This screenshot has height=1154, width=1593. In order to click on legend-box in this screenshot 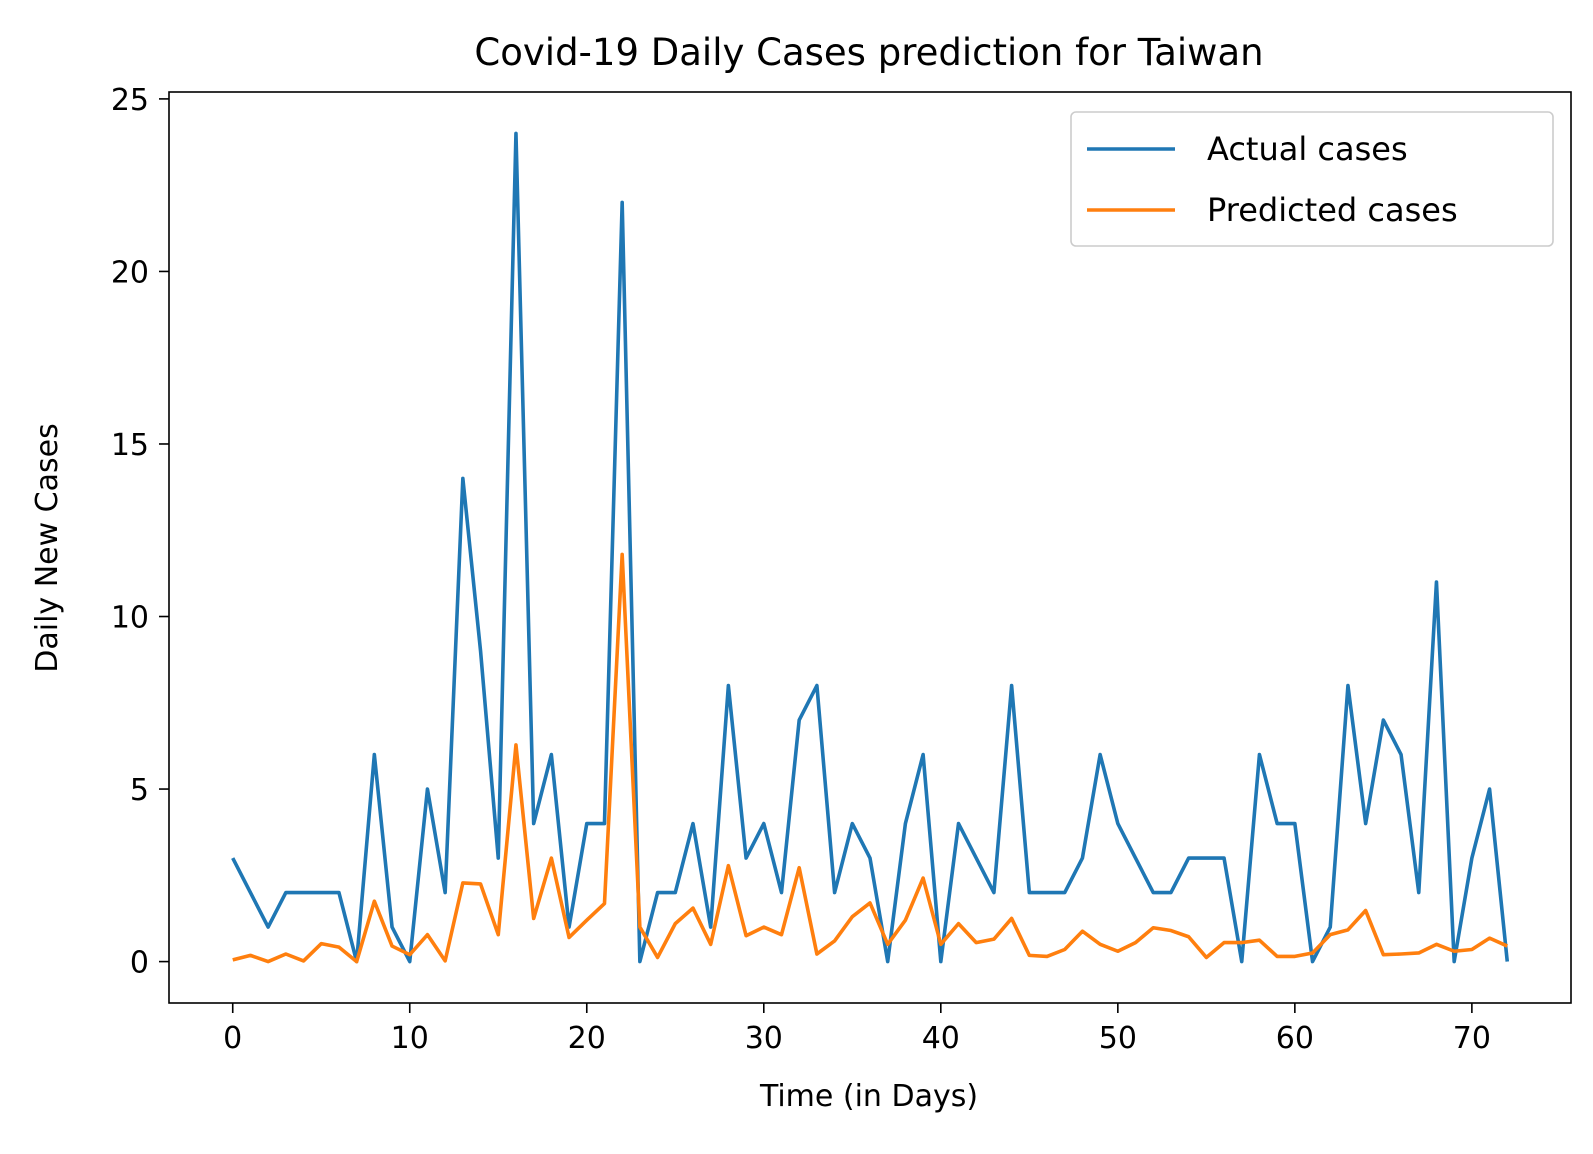, I will do `click(1312, 179)`.